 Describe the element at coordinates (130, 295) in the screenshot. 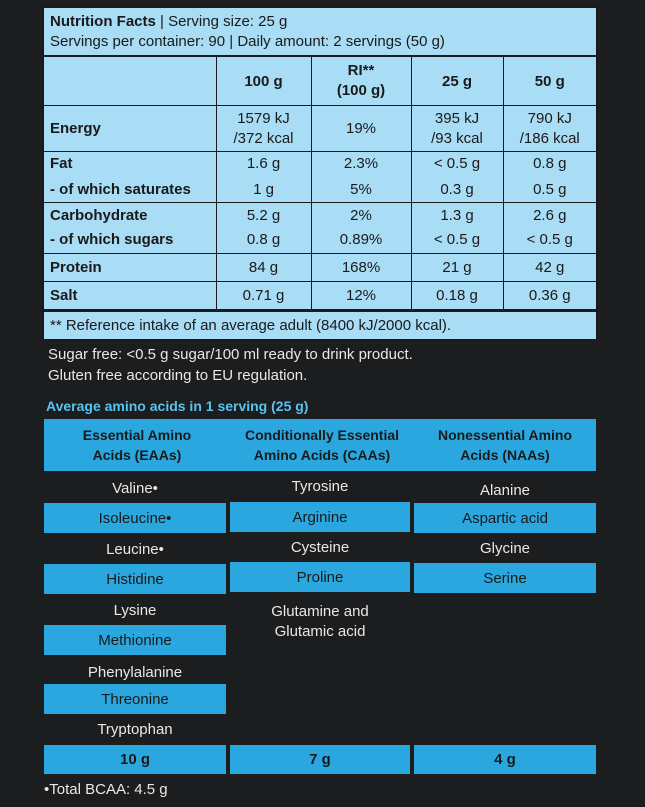

I see `row-label: Salt` at that location.